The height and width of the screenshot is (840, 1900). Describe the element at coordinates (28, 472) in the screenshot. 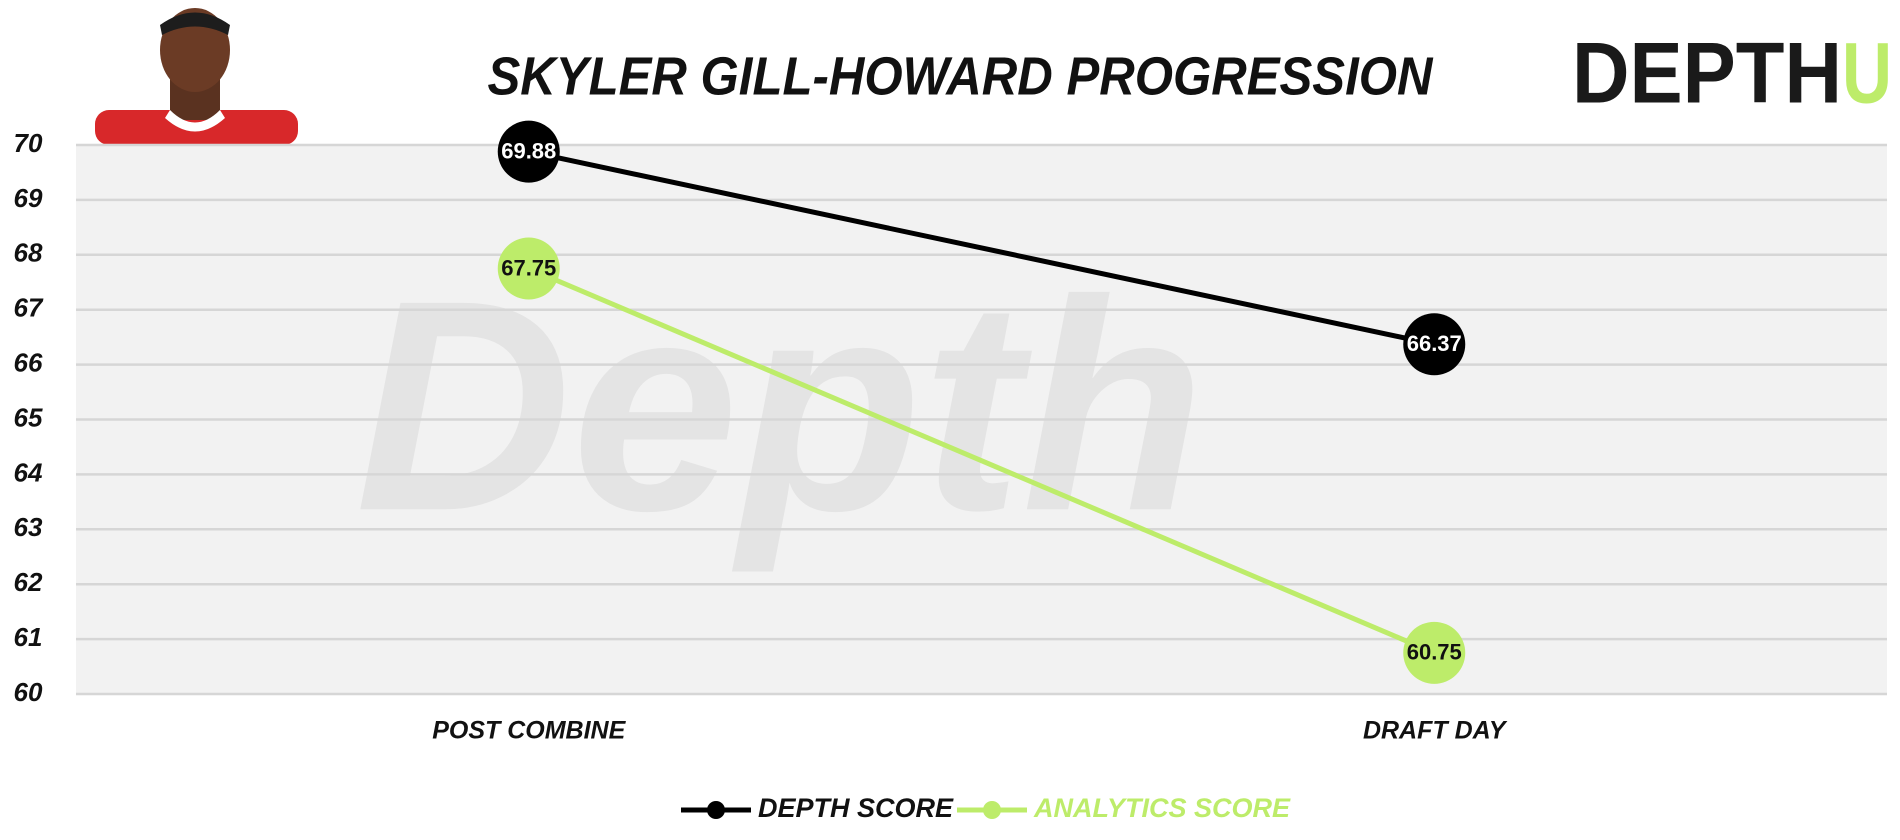

I see `y-tick-label: 64` at that location.